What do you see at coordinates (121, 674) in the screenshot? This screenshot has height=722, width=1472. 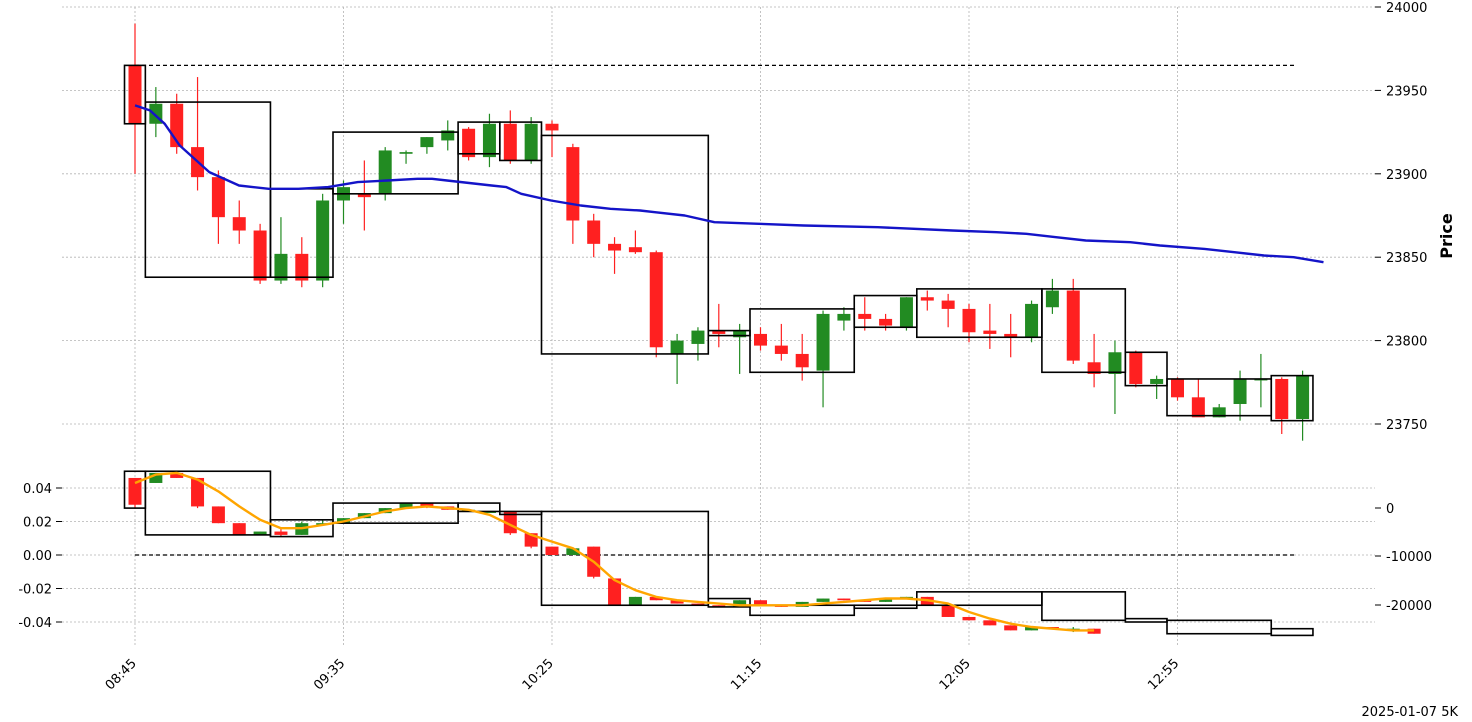 I see `x-tick-label: 08:45` at bounding box center [121, 674].